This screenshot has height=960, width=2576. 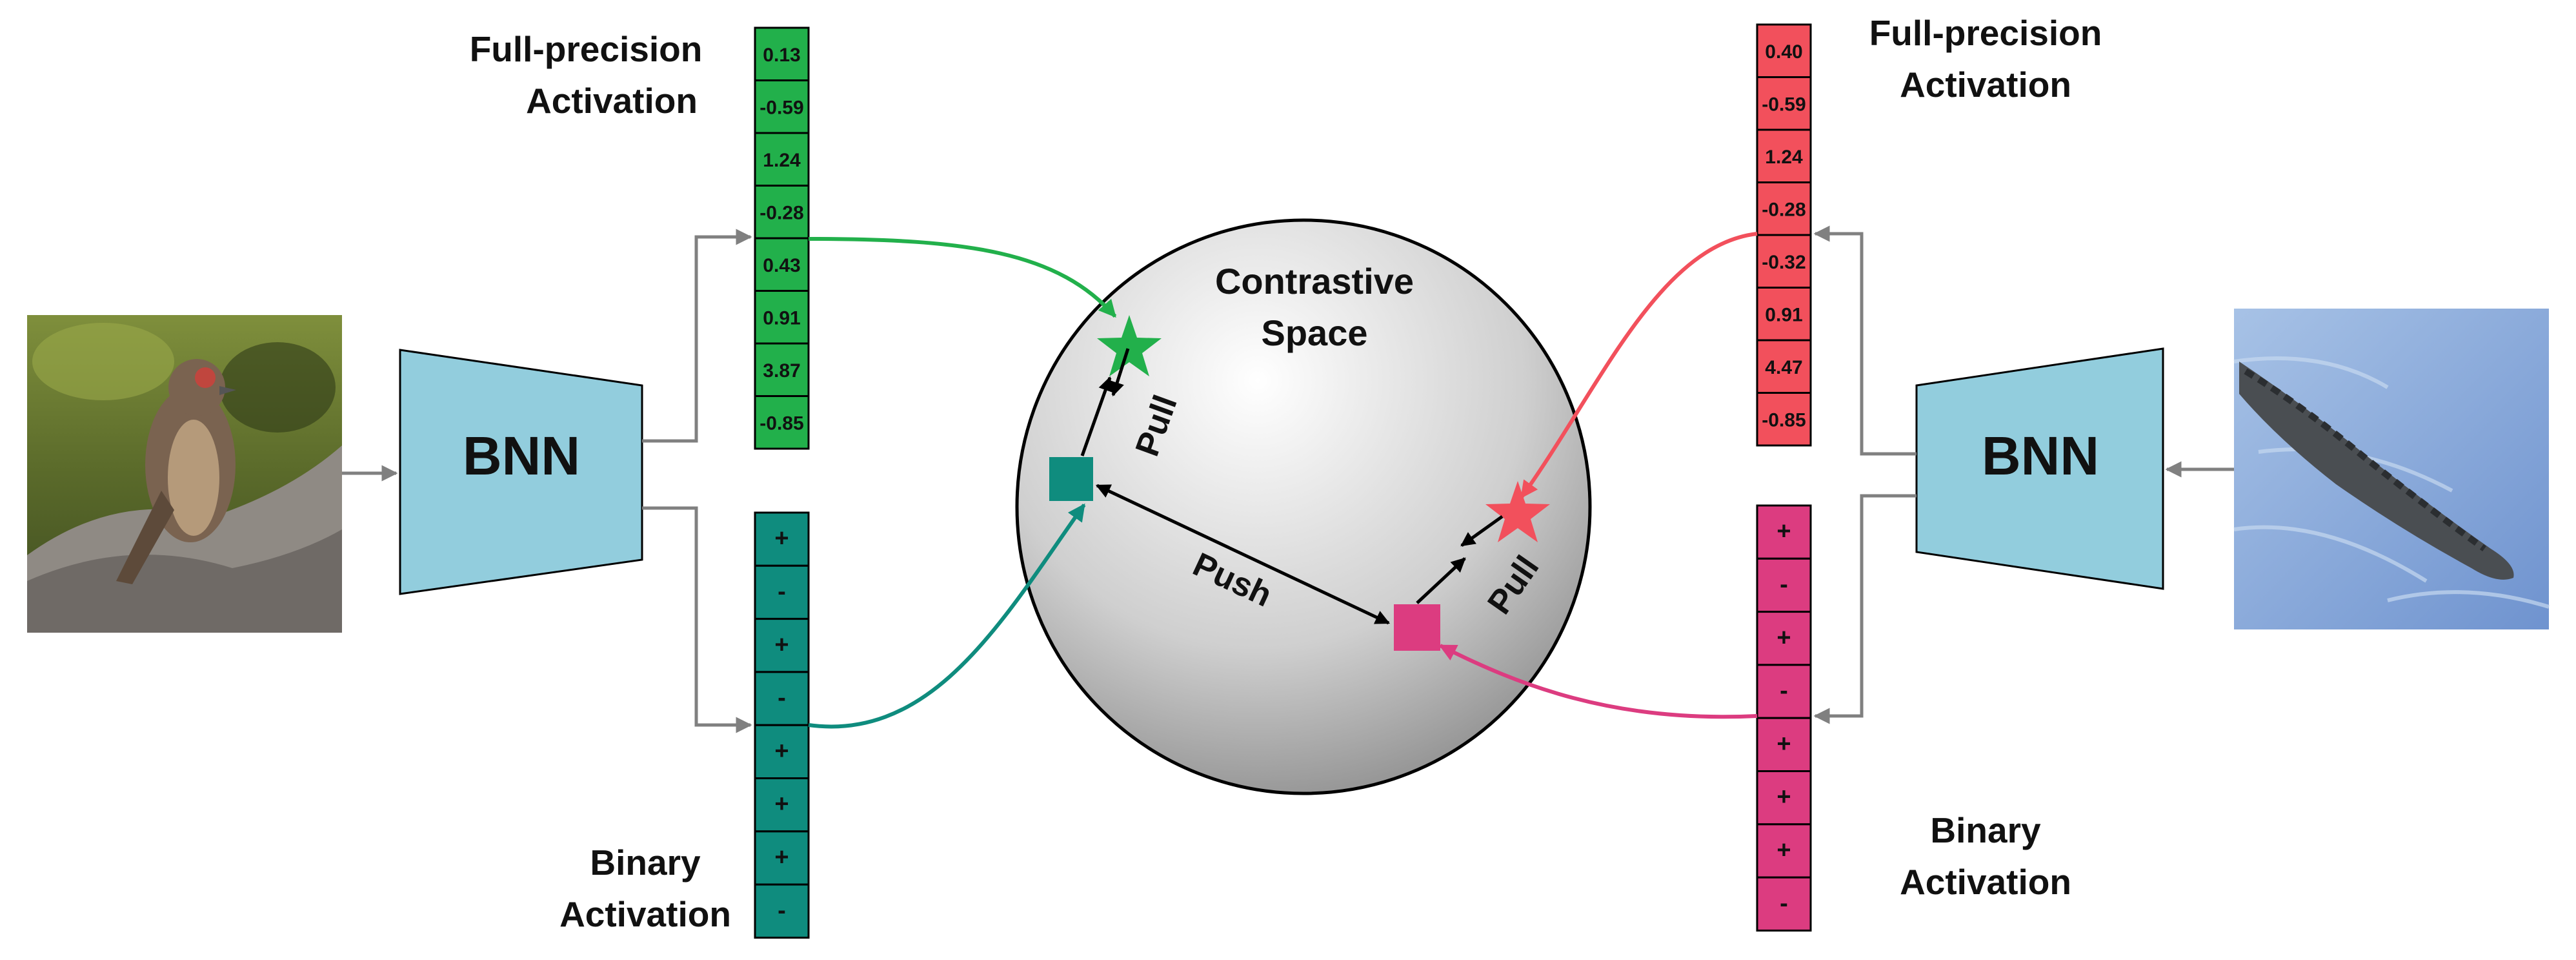 I want to click on right-fp-value: -0.59, so click(x=1784, y=105).